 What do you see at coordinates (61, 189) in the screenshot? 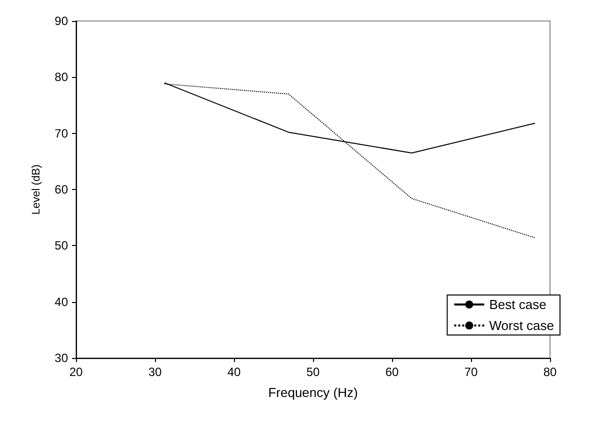
I see `y-tick-label: 60` at bounding box center [61, 189].